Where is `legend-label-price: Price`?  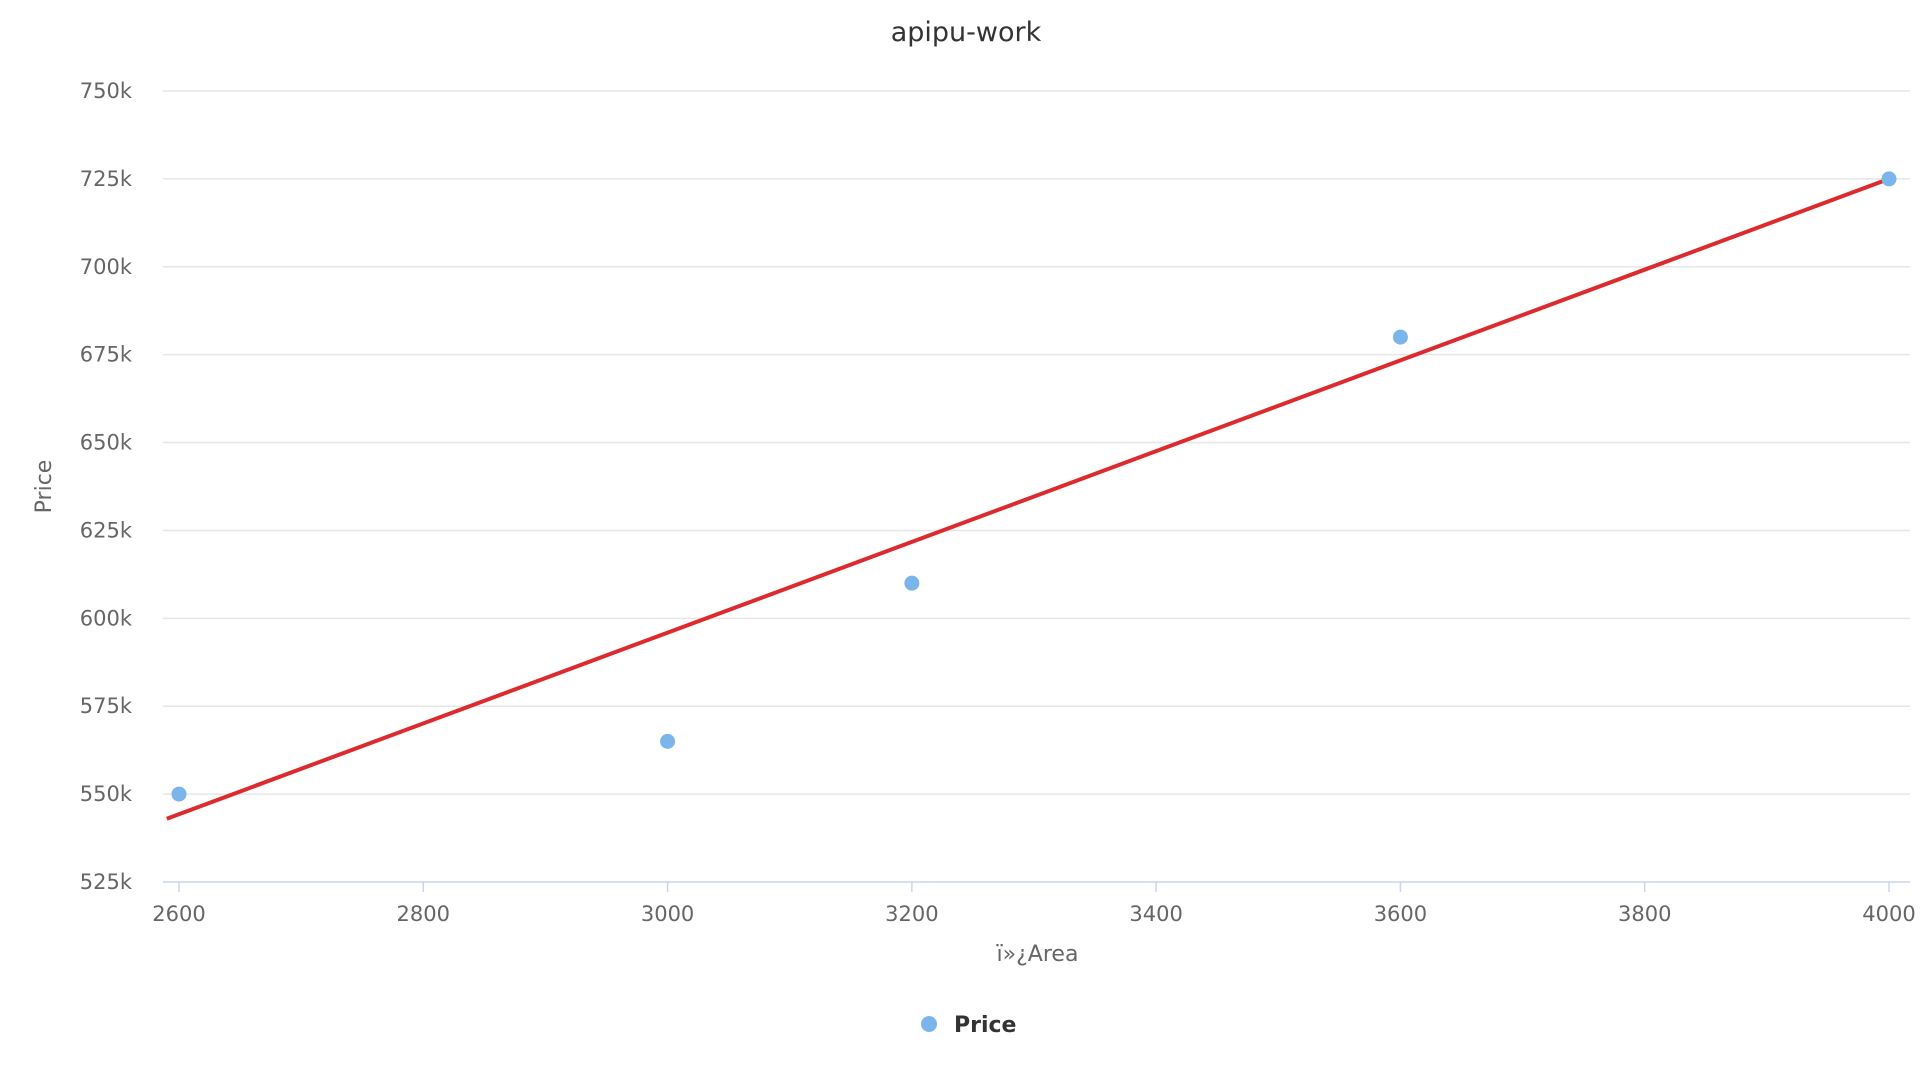 legend-label-price: Price is located at coordinates (985, 1025).